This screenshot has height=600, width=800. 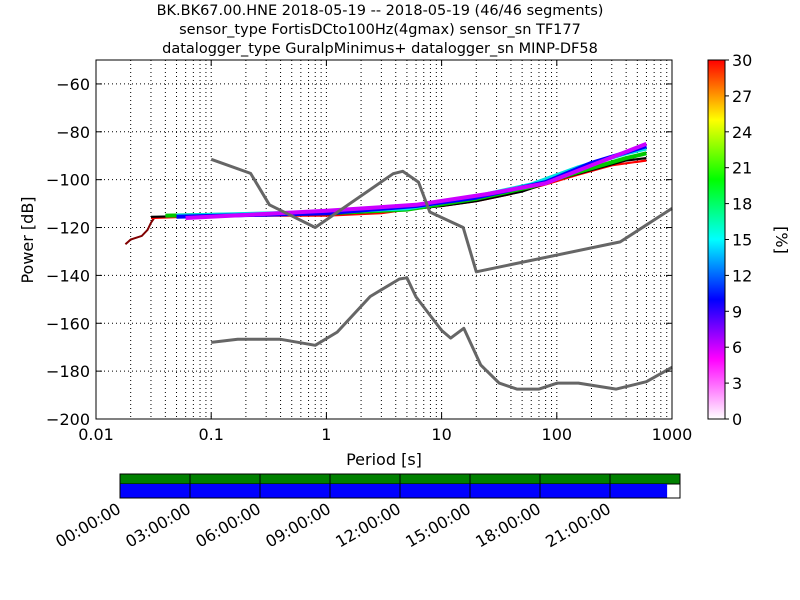 What do you see at coordinates (742, 168) in the screenshot?
I see `colorbar-tick-label: 21` at bounding box center [742, 168].